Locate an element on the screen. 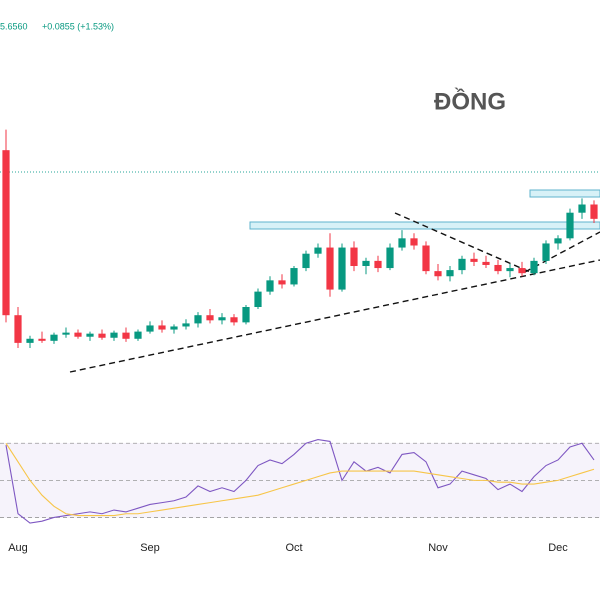 The width and height of the screenshot is (600, 600). price-text: 5.6560 is located at coordinates (14, 26).